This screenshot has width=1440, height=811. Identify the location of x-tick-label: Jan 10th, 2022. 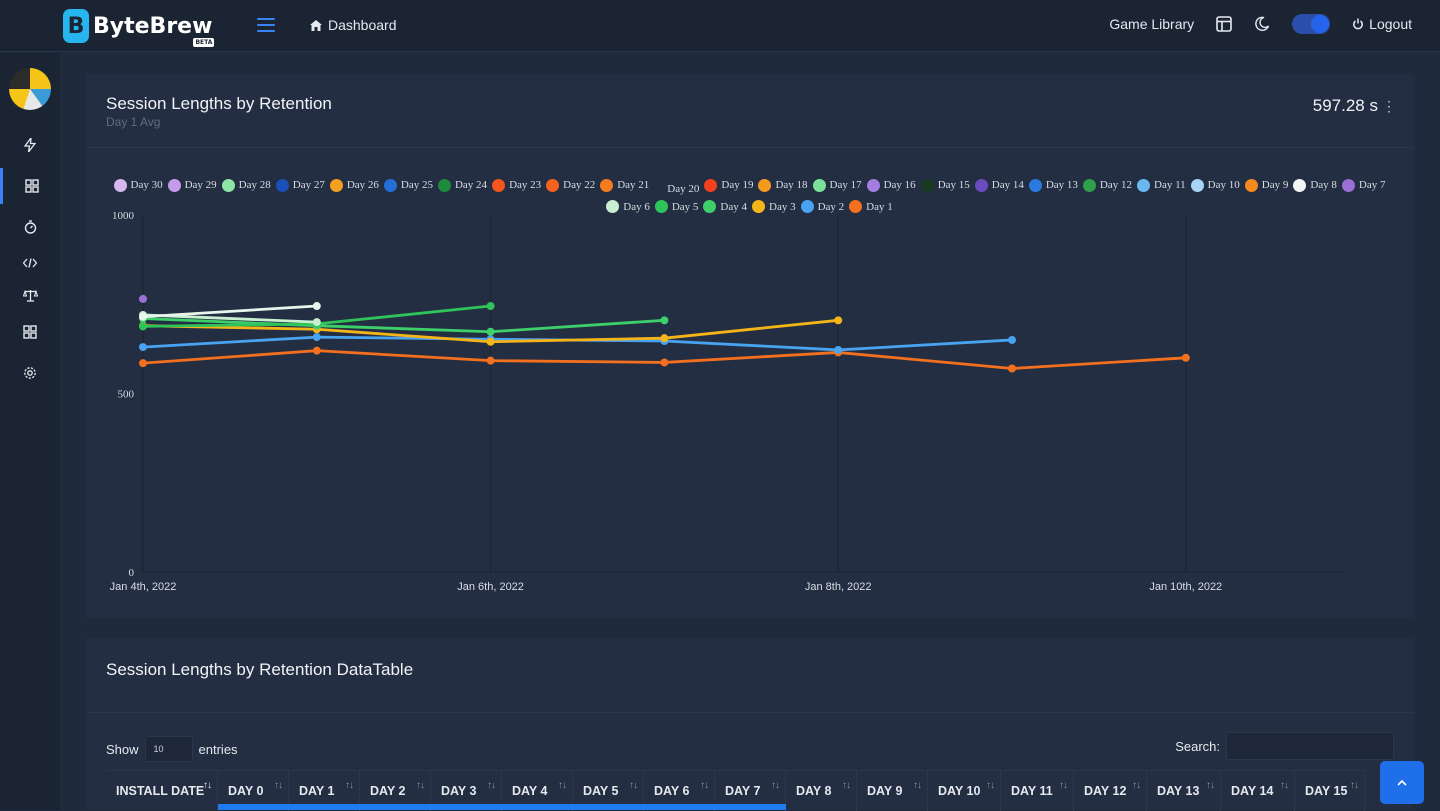
(1185, 587).